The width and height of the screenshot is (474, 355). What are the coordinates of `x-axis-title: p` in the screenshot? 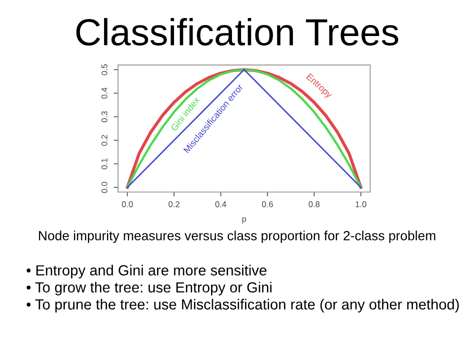 It's located at (244, 220).